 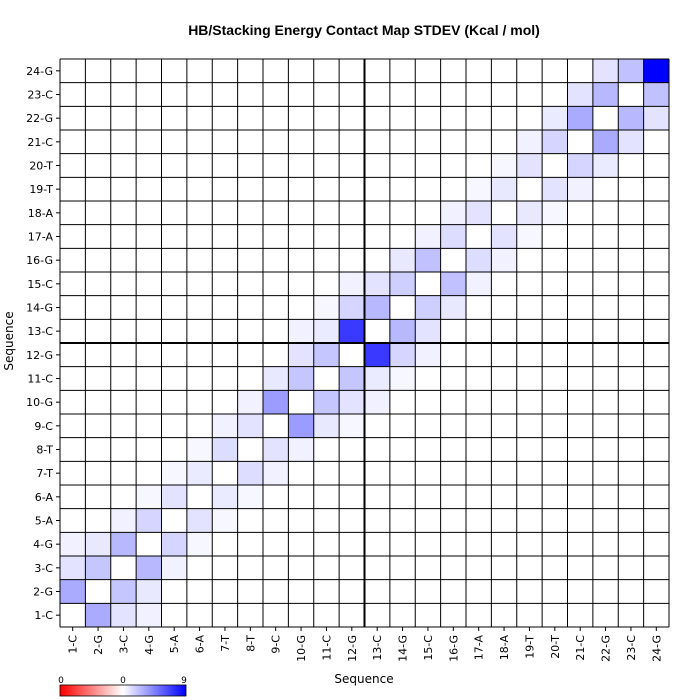 I want to click on x-tick-label: 20-T, so click(x=555, y=647).